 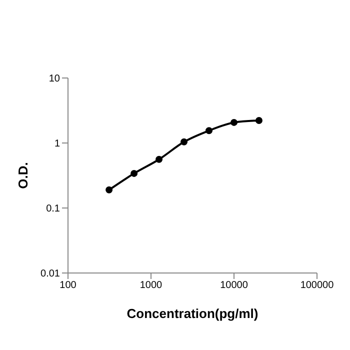 What do you see at coordinates (317, 286) in the screenshot?
I see `x-tick-label: 100000` at bounding box center [317, 286].